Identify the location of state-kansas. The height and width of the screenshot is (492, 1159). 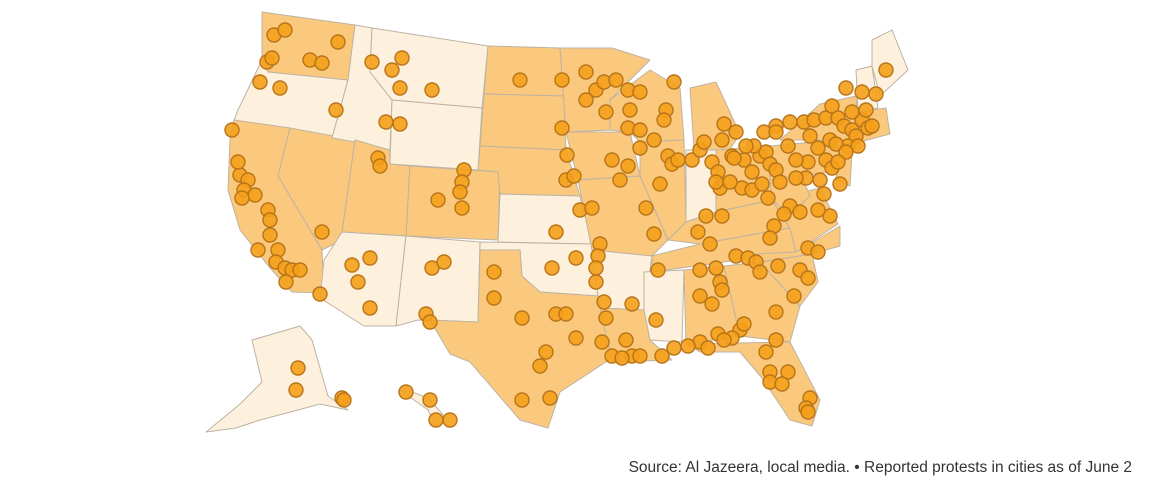
(545, 219).